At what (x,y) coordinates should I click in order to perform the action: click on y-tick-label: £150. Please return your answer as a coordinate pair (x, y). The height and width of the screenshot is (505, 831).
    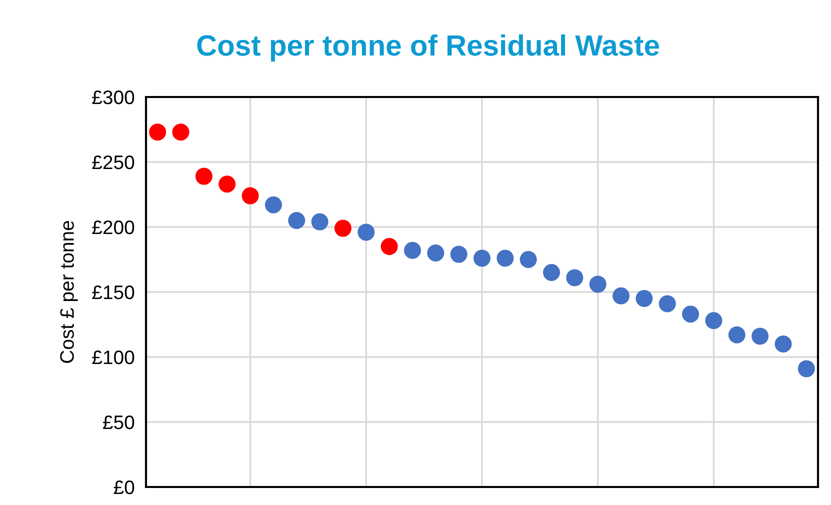
    Looking at the image, I should click on (113, 292).